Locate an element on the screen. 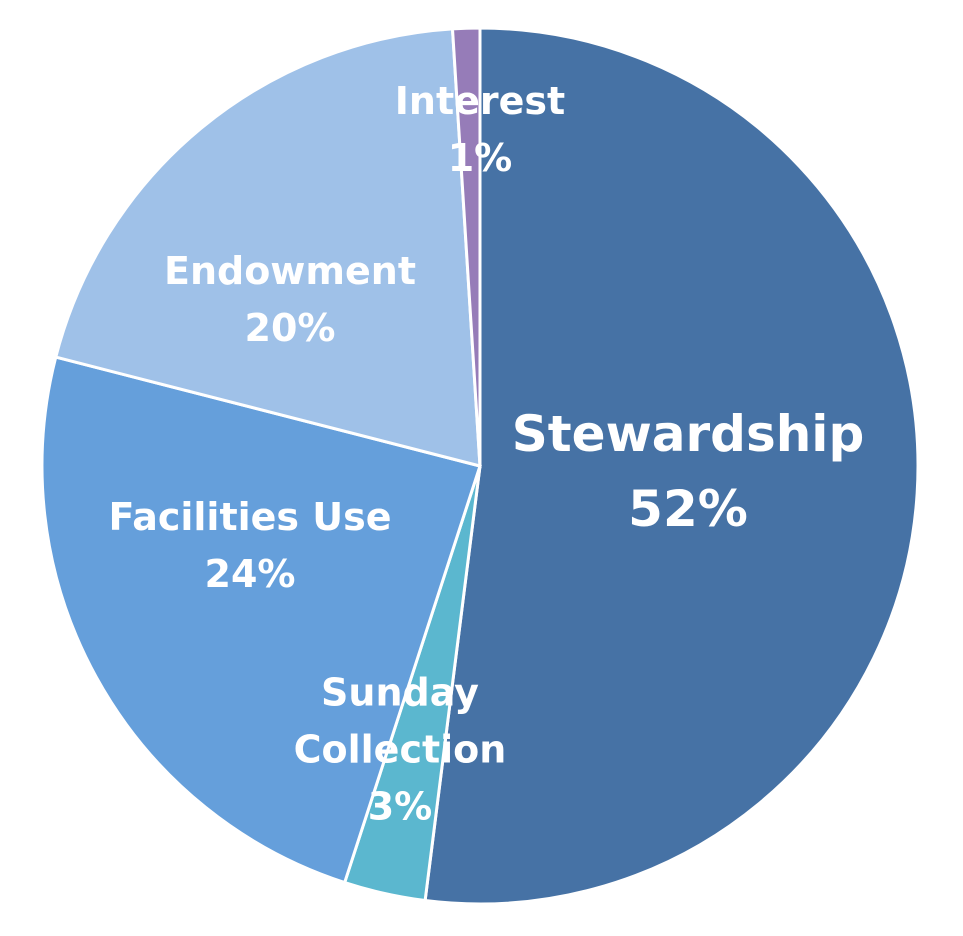  slice-label: Interest 1% is located at coordinates (480, 130).